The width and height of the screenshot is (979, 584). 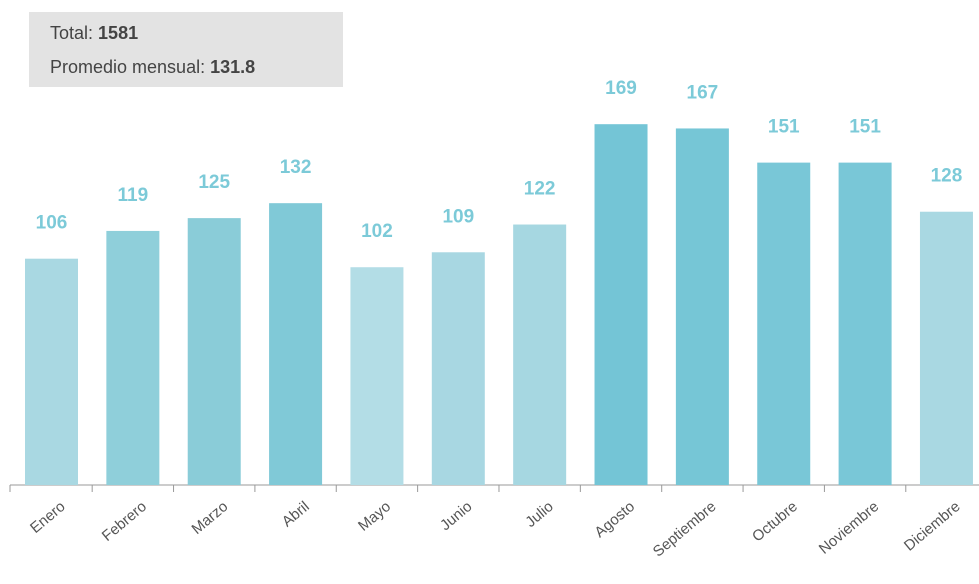 What do you see at coordinates (214, 182) in the screenshot?
I see `value-label: 125` at bounding box center [214, 182].